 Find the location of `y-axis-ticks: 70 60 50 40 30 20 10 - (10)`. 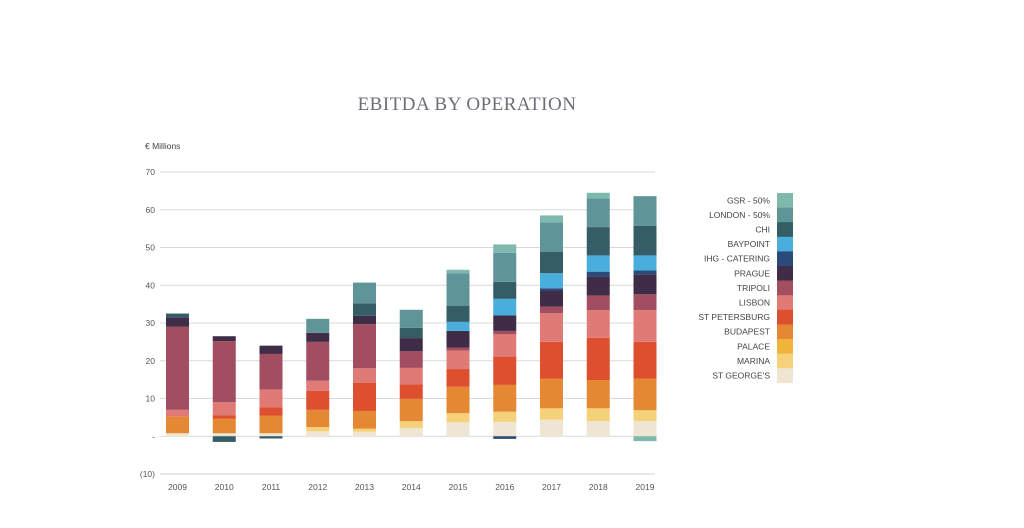

y-axis-ticks: 70 60 50 40 30 20 10 - (10) is located at coordinates (147, 323).